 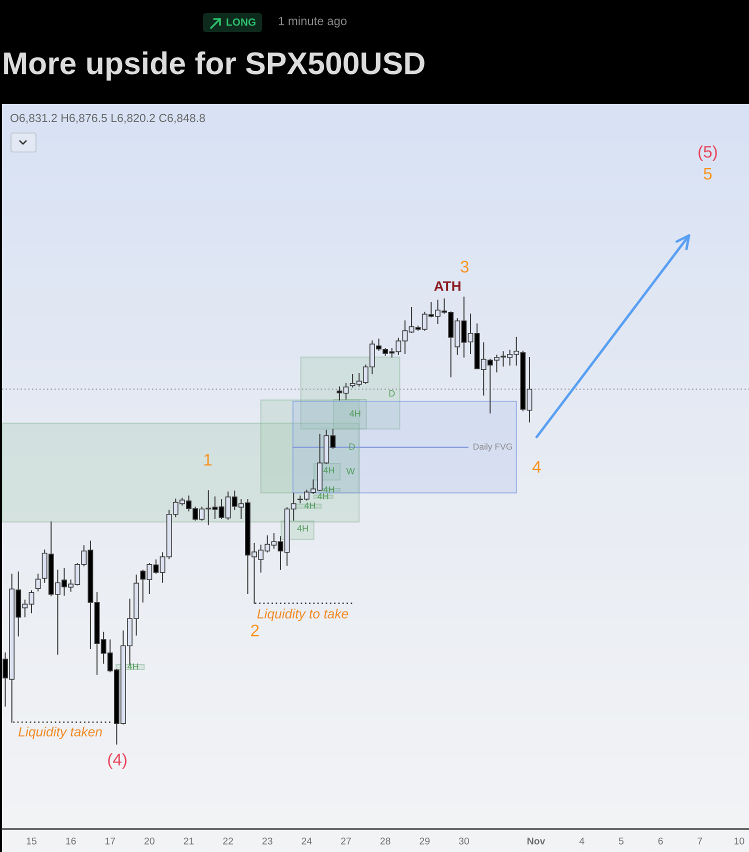 What do you see at coordinates (208, 460) in the screenshot?
I see `annotation: 1` at bounding box center [208, 460].